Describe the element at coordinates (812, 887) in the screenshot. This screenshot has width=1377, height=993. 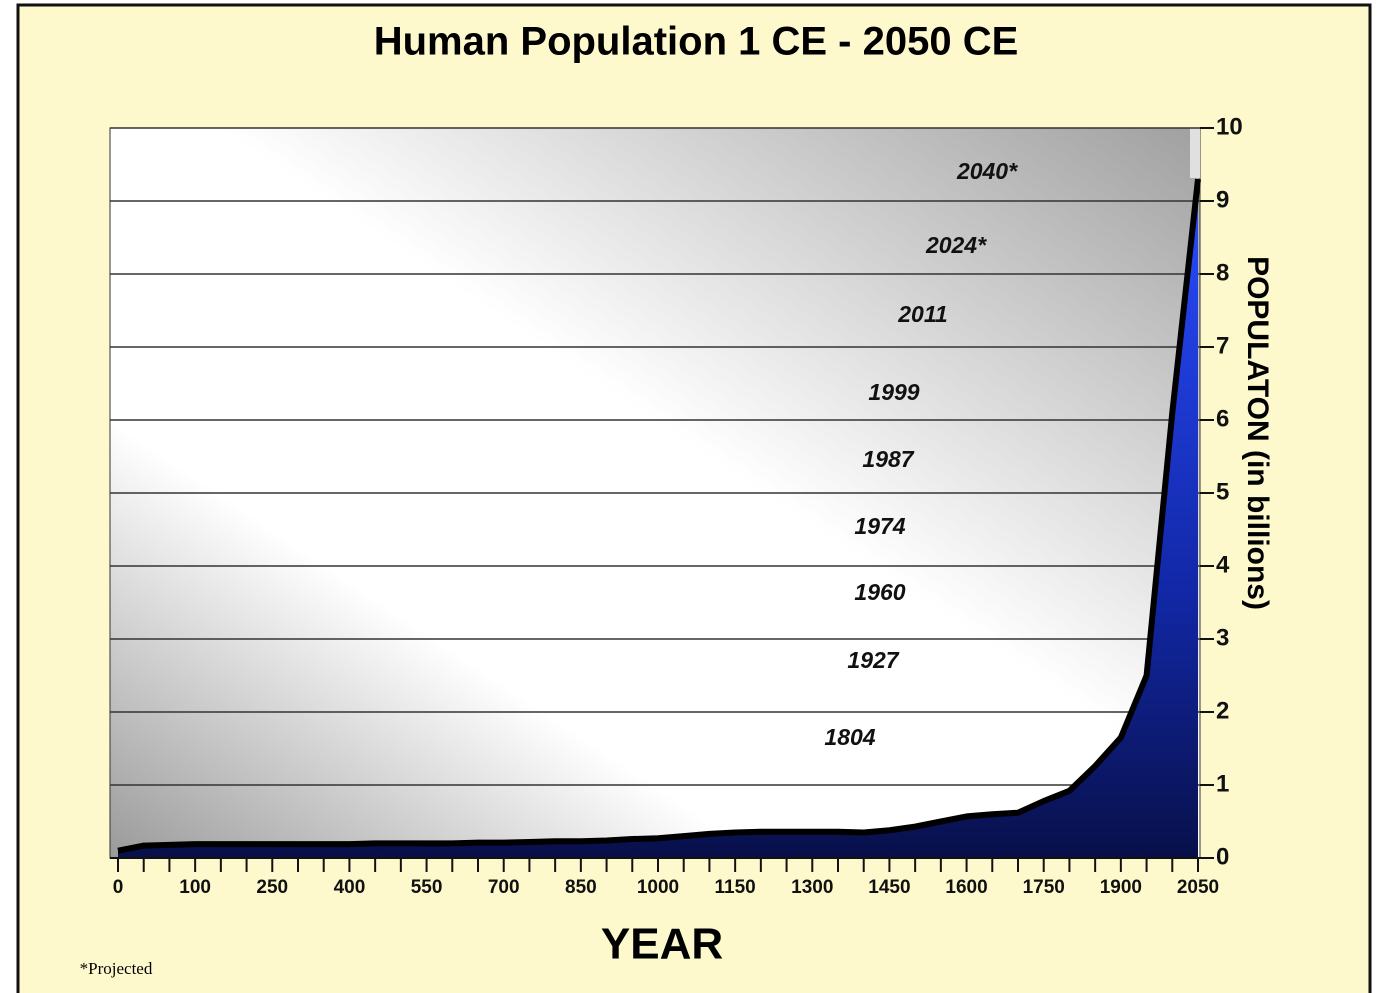
I see `x-tick-label: 1300` at that location.